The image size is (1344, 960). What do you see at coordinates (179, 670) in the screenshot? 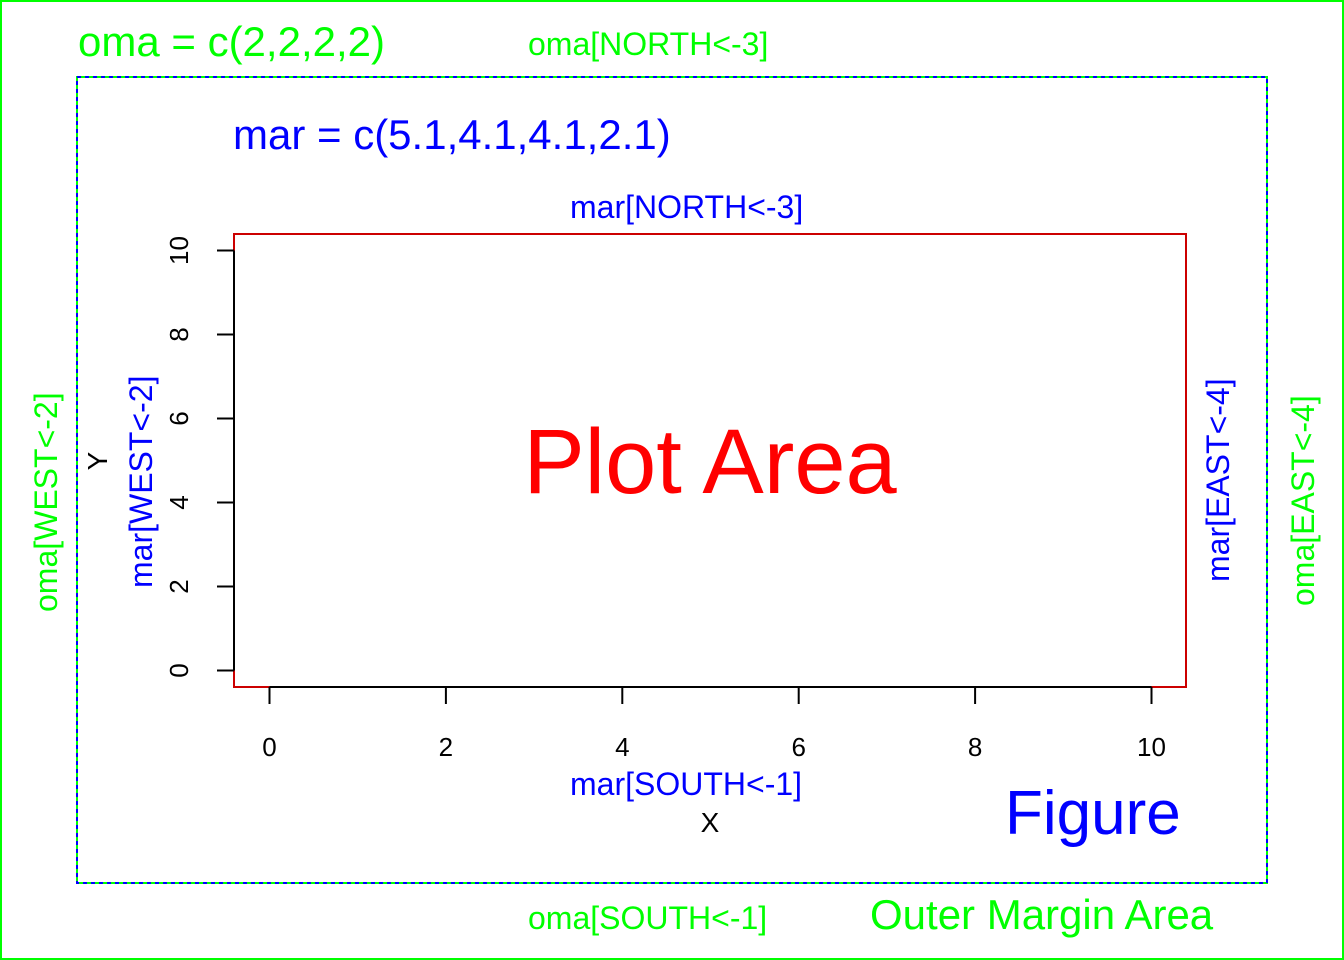
I see `y-tick-label: 0` at bounding box center [179, 670].